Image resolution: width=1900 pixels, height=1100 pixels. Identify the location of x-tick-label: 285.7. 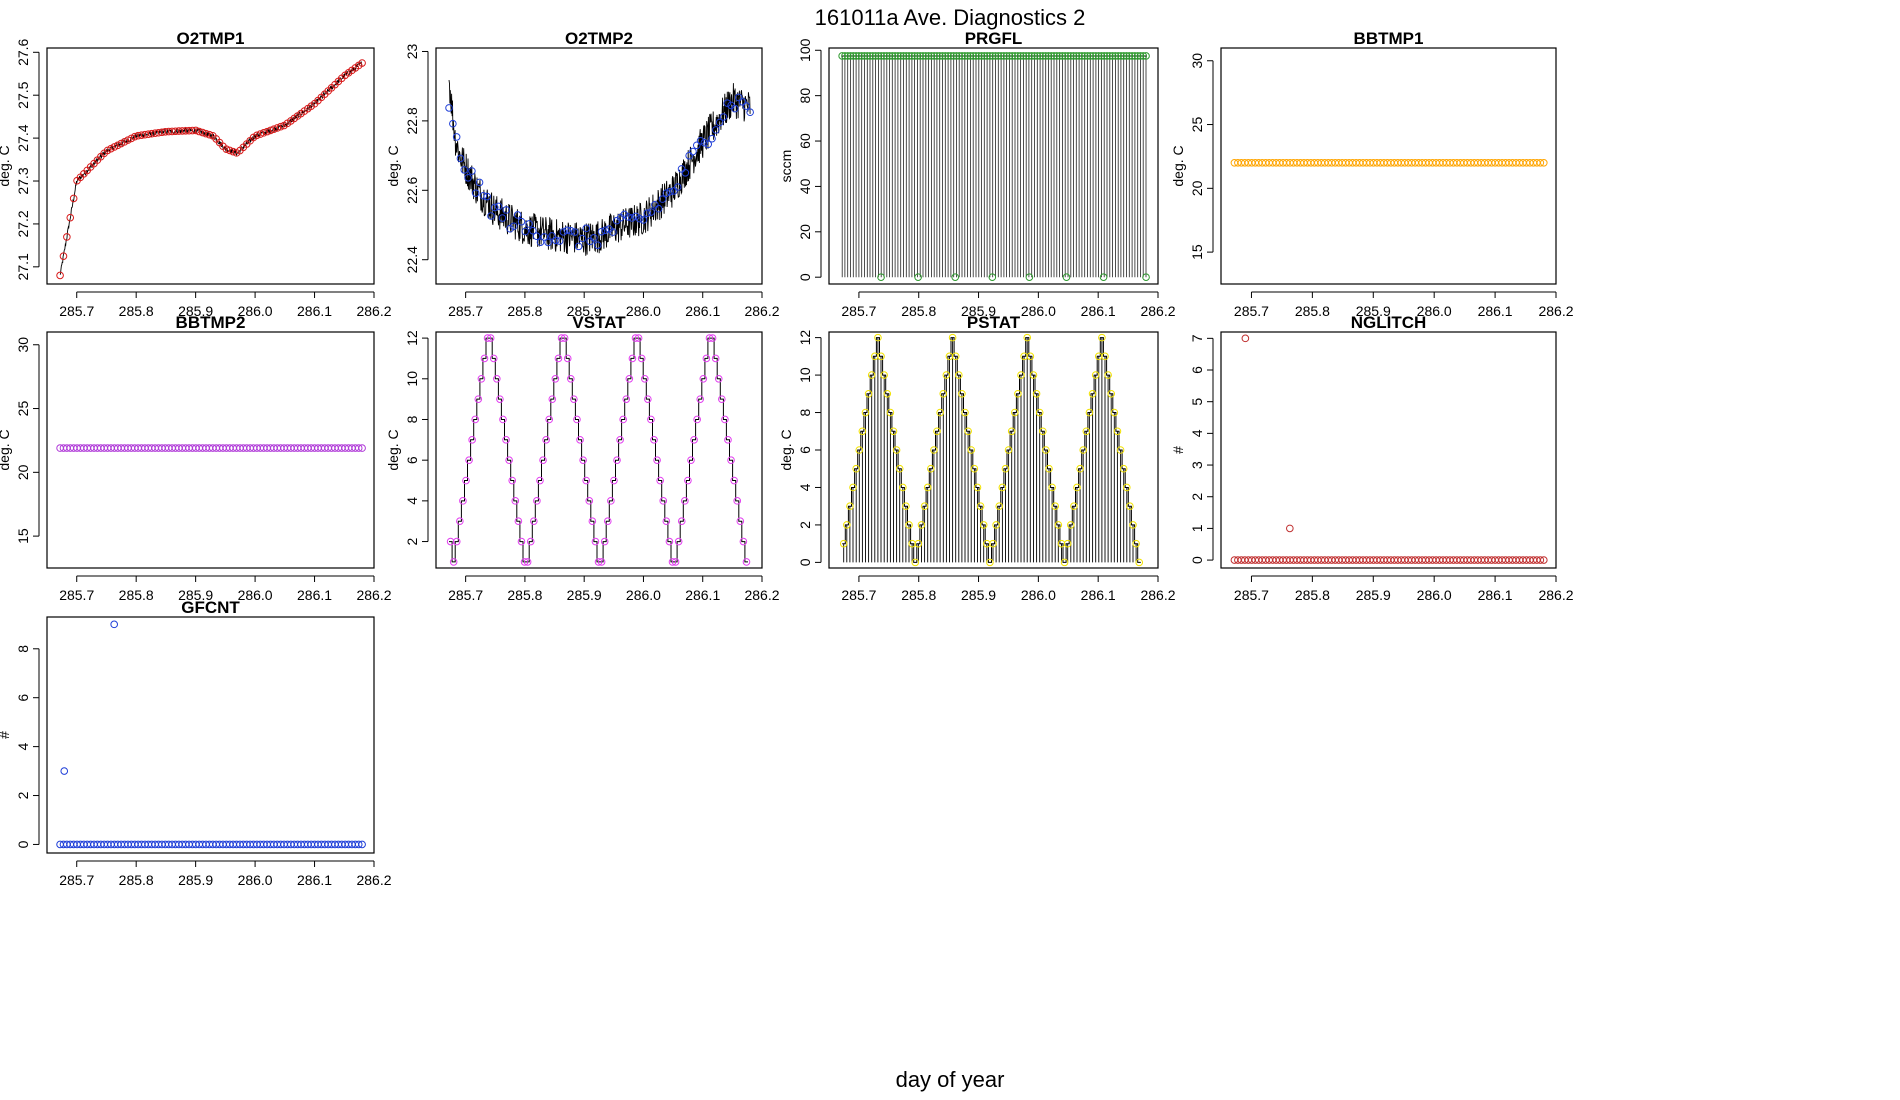
(1251, 595).